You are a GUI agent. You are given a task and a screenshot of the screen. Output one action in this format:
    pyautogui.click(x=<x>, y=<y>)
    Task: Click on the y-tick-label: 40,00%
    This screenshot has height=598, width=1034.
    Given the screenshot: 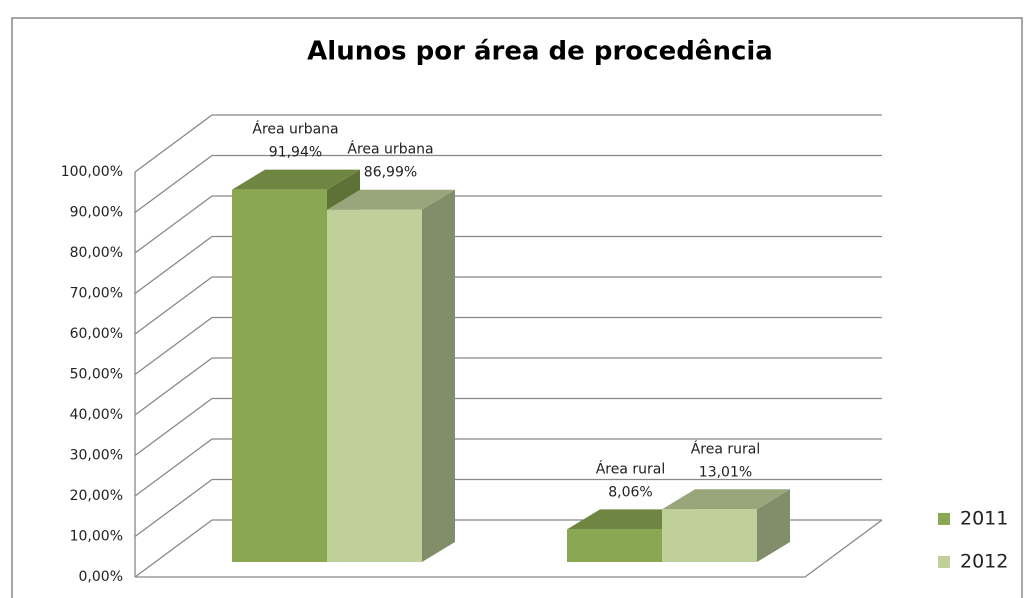 What is the action you would take?
    pyautogui.click(x=96, y=415)
    